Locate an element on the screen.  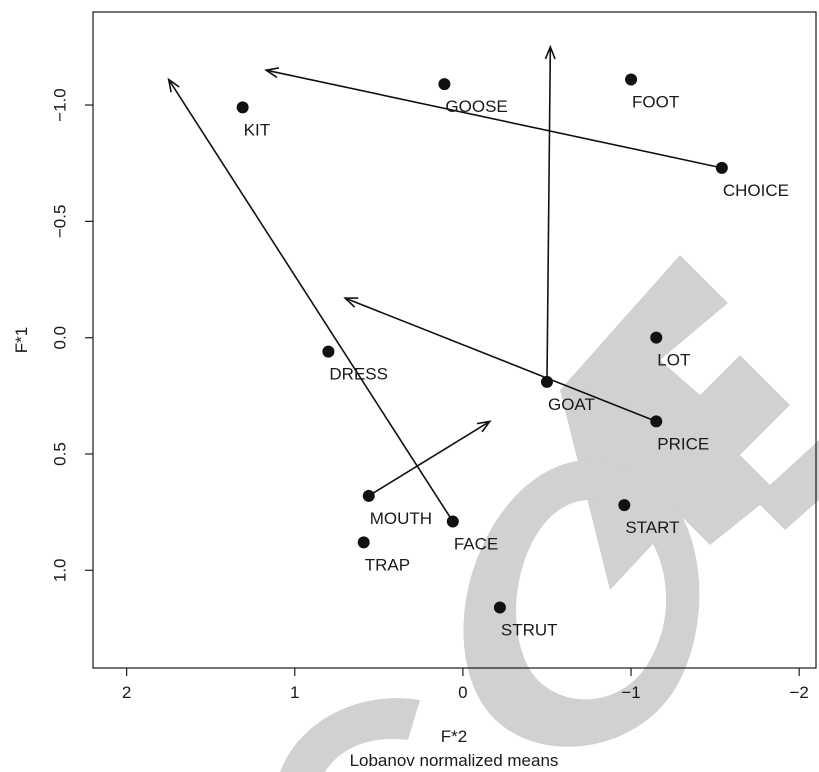
arrow-goat is located at coordinates (550, 213).